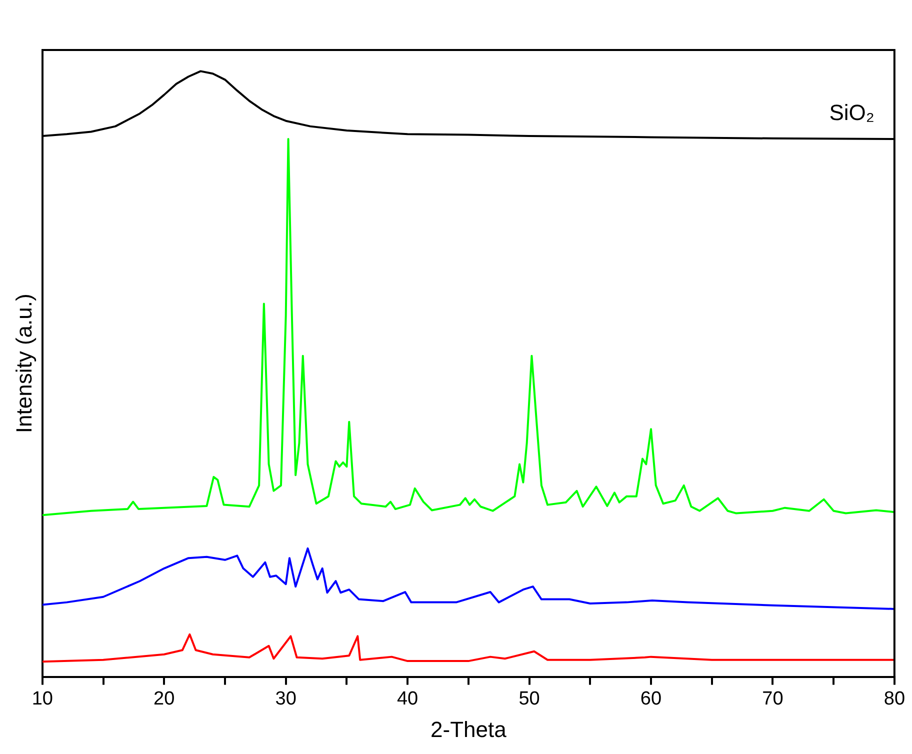 The height and width of the screenshot is (754, 912). What do you see at coordinates (23, 364) in the screenshot?
I see `y-axis-title: Intensity (a.u.)` at bounding box center [23, 364].